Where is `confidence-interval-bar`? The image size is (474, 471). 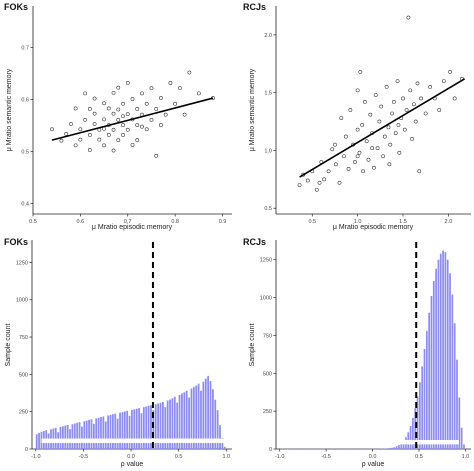
confidence-interval-bar is located at coordinates (132, 440).